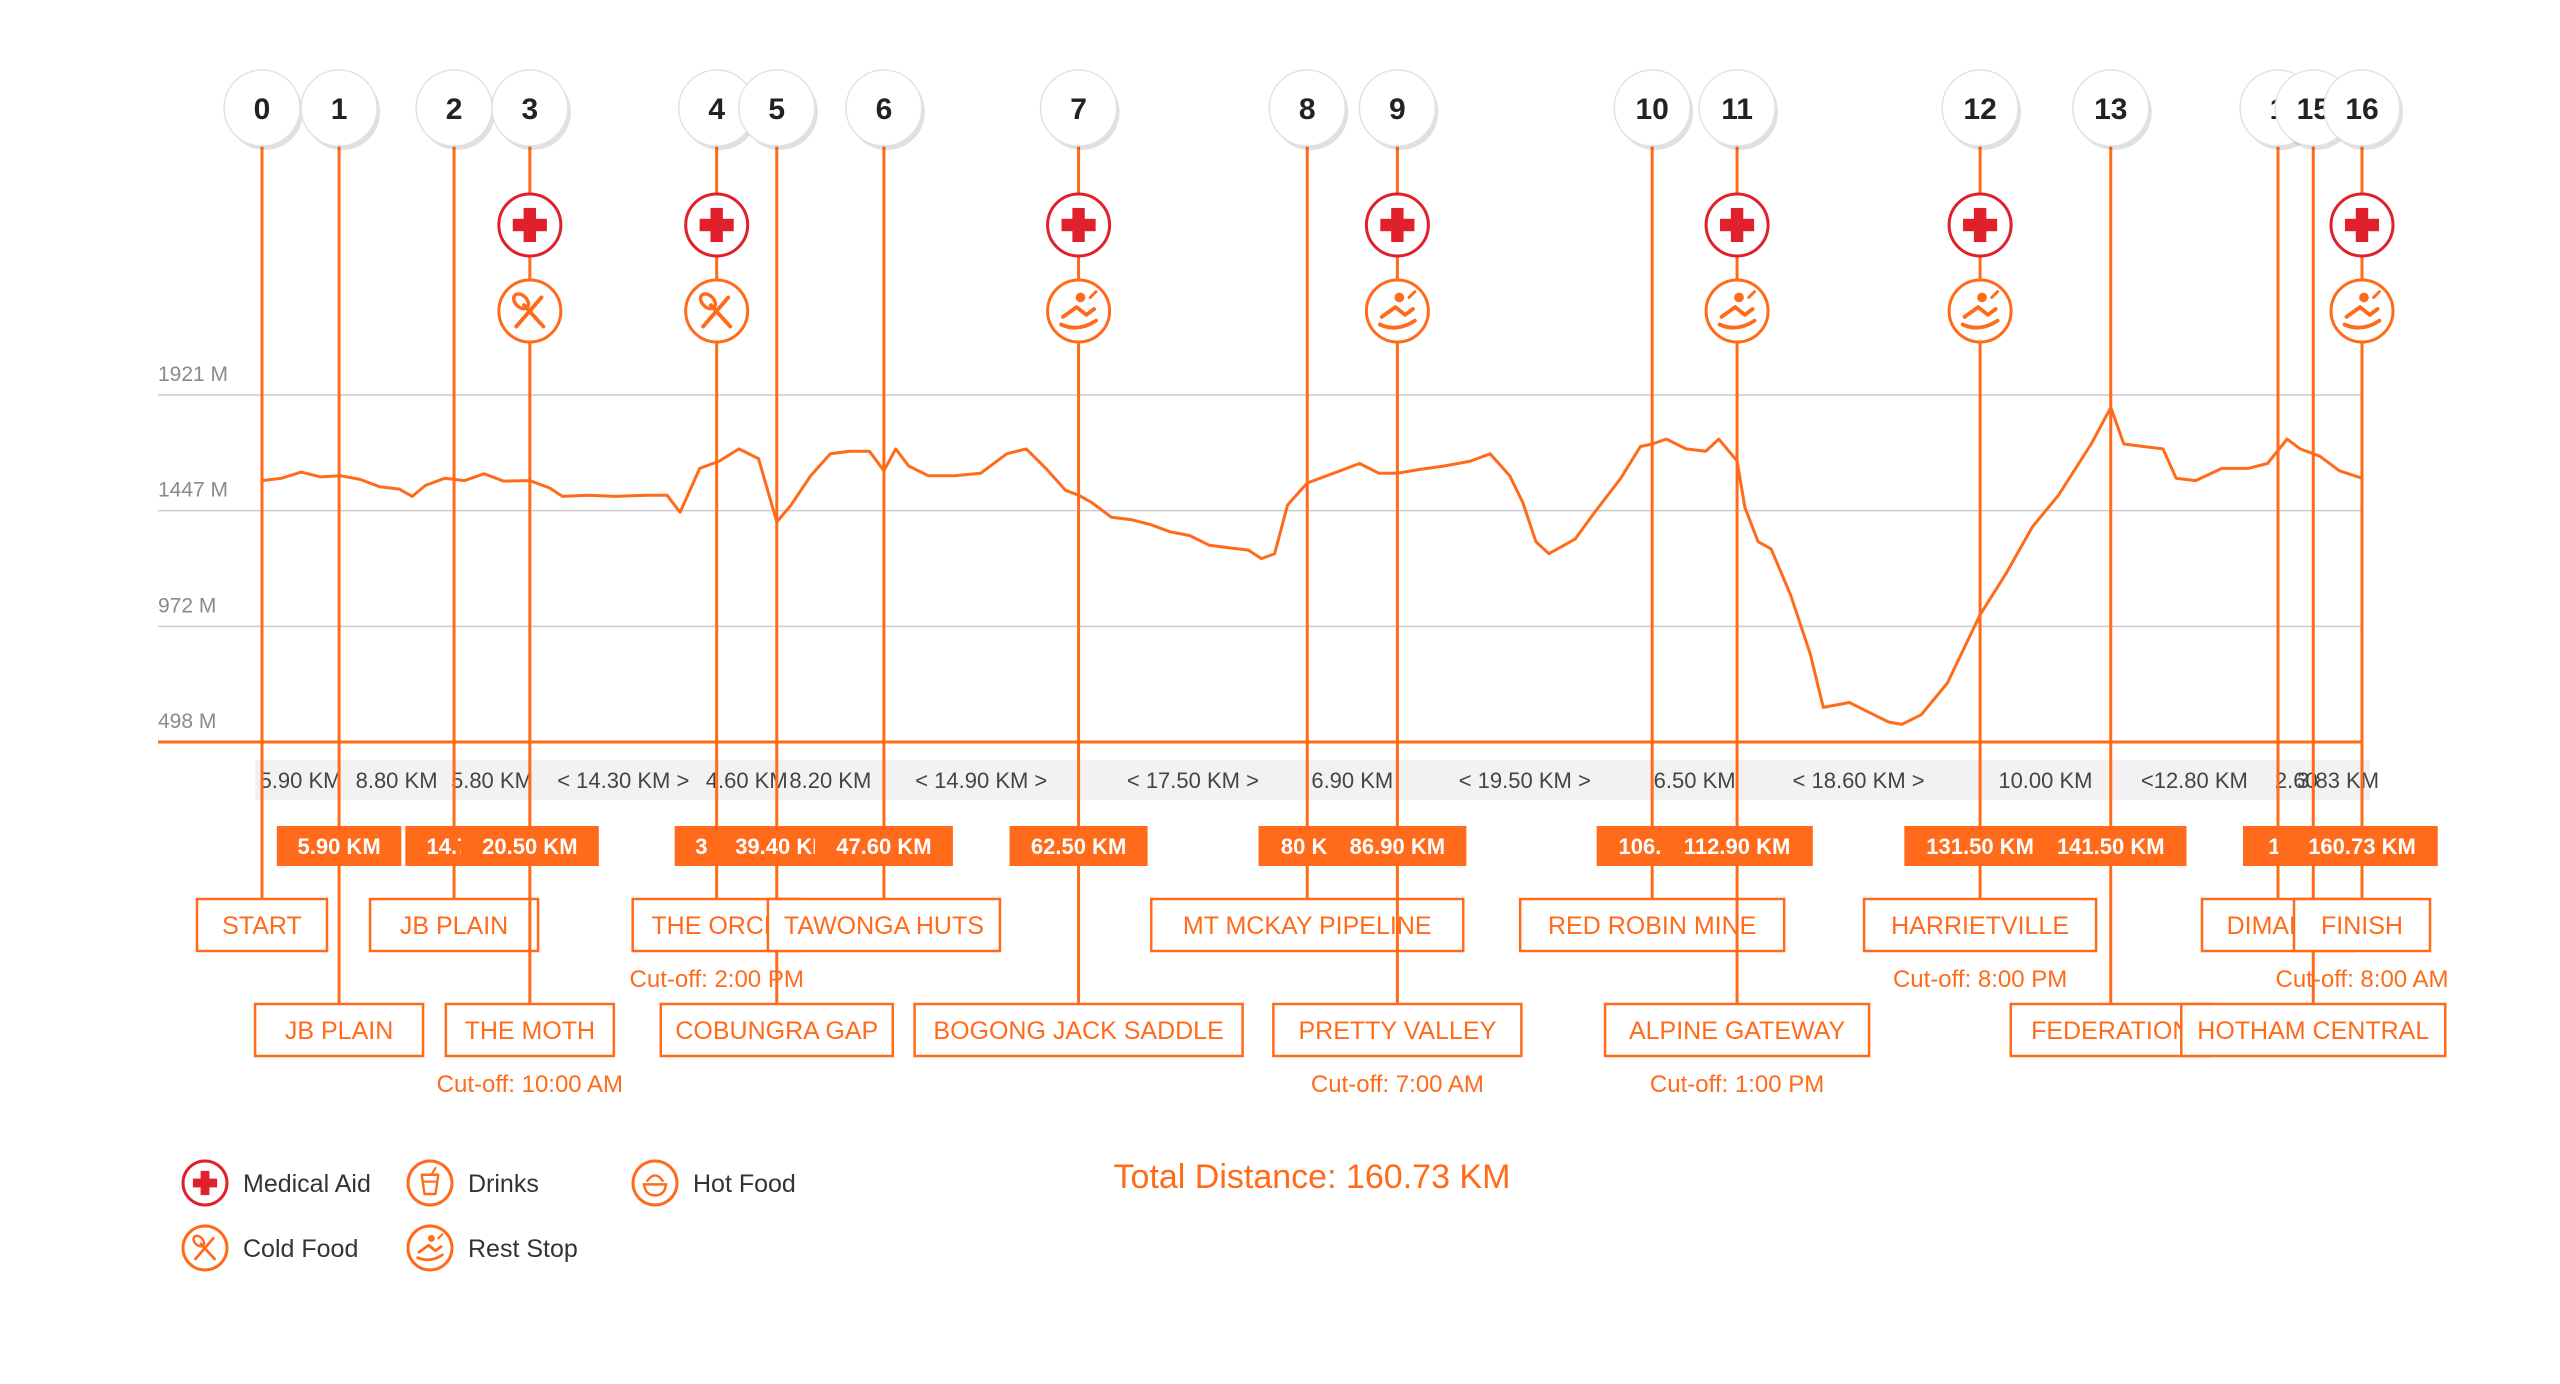  Describe the element at coordinates (1980, 531) in the screenshot. I see `waypoint-12: 12 131.50 KM HARRIETVILLE Cut-off: 8:00 PM` at that location.